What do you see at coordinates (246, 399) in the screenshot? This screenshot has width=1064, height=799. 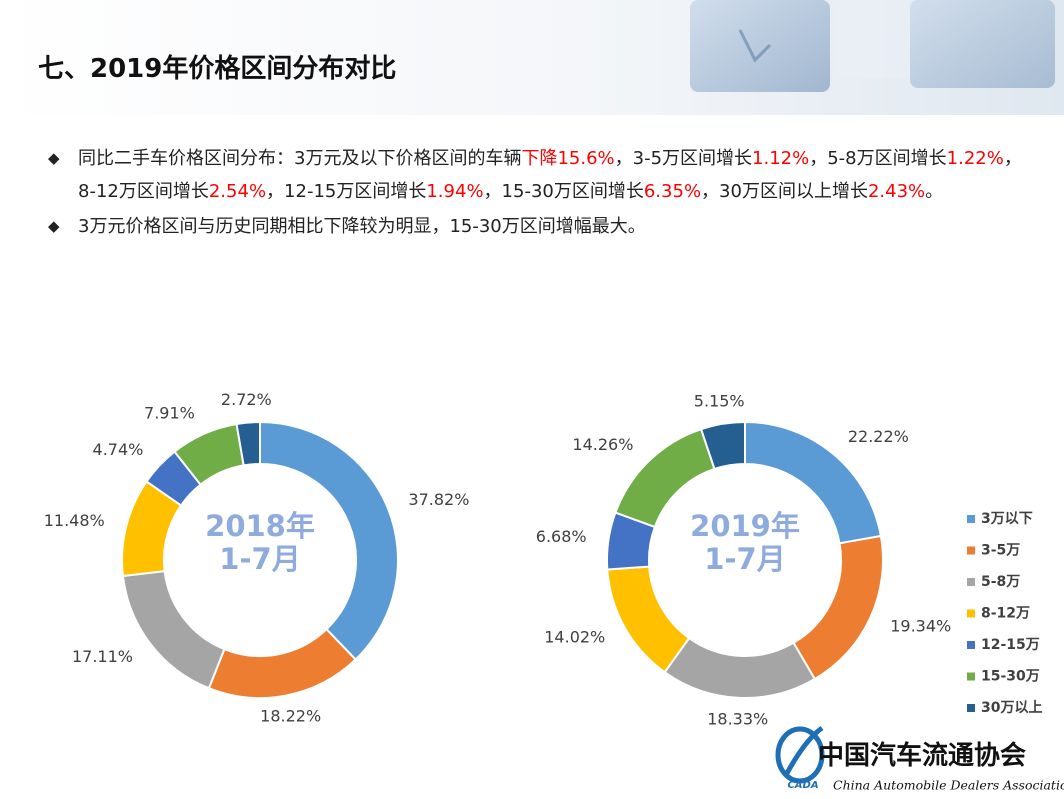 I see `data-label: 2.72%` at bounding box center [246, 399].